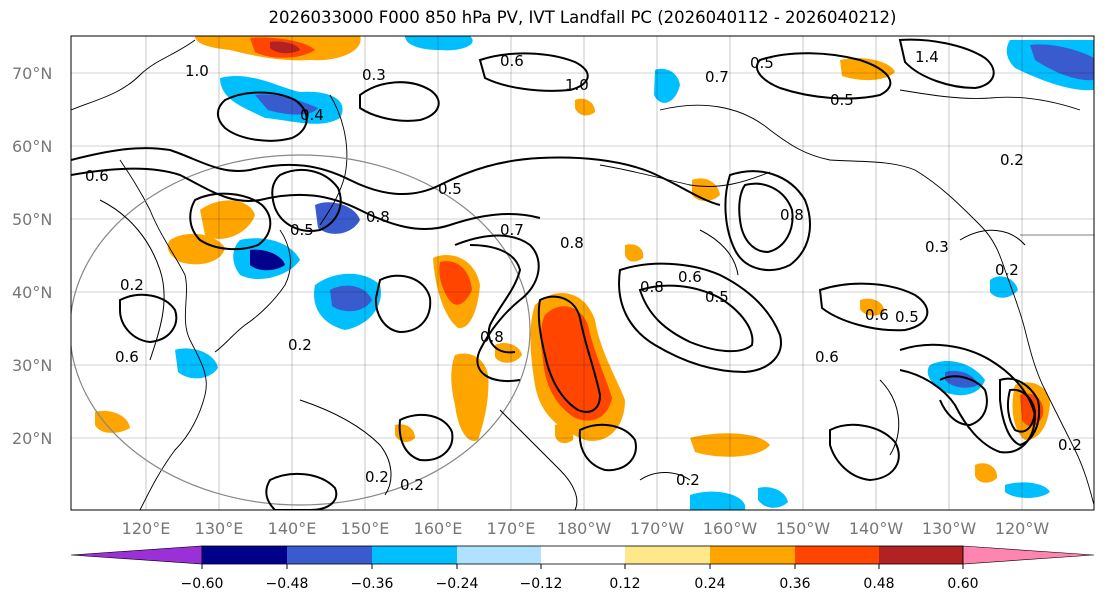 This screenshot has height=604, width=1105. I want to click on lon-label: 160°E, so click(438, 528).